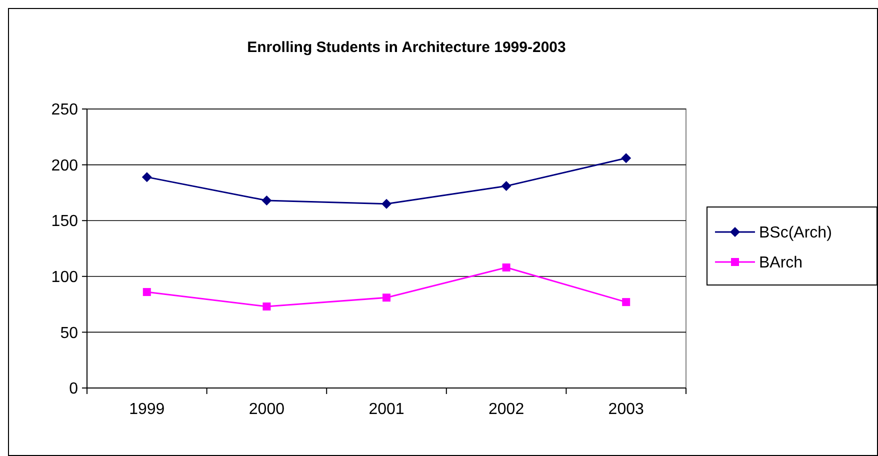 The width and height of the screenshot is (878, 456). I want to click on x-tick-label: 2000, so click(266, 409).